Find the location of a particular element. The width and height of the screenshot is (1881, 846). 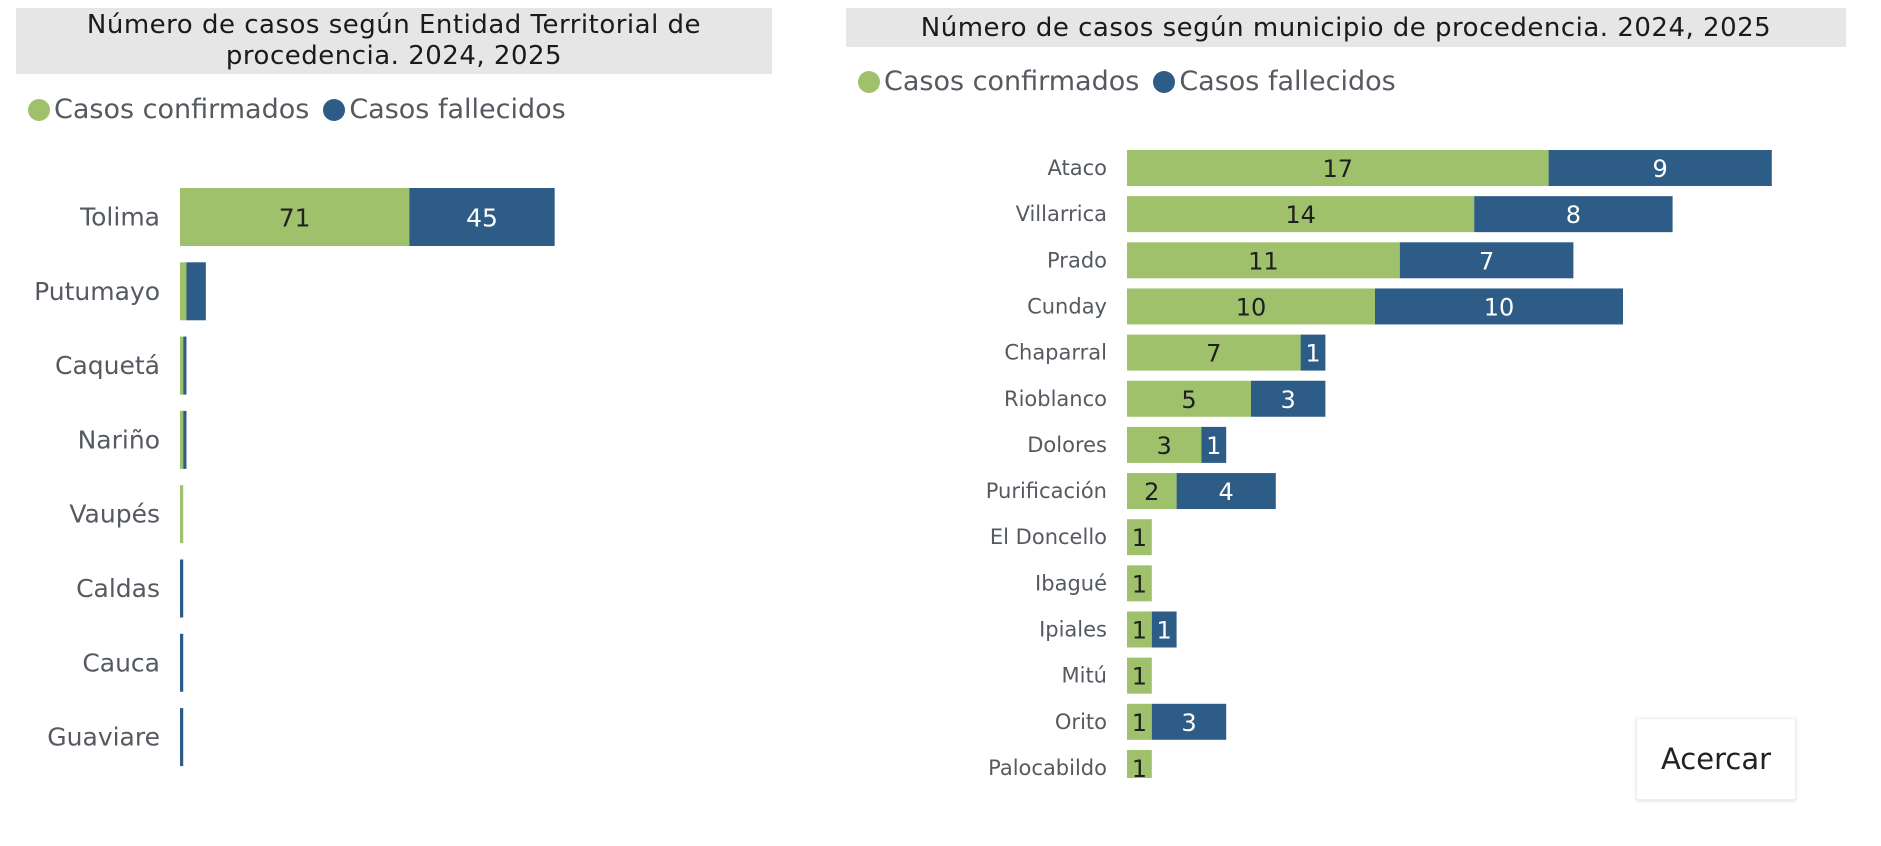

category-label: Guaviare is located at coordinates (103, 737).